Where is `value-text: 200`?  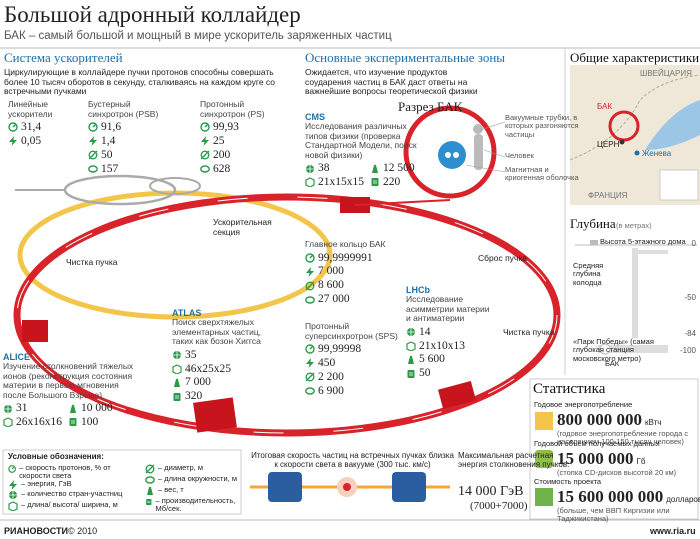 value-text: 200 is located at coordinates (222, 154).